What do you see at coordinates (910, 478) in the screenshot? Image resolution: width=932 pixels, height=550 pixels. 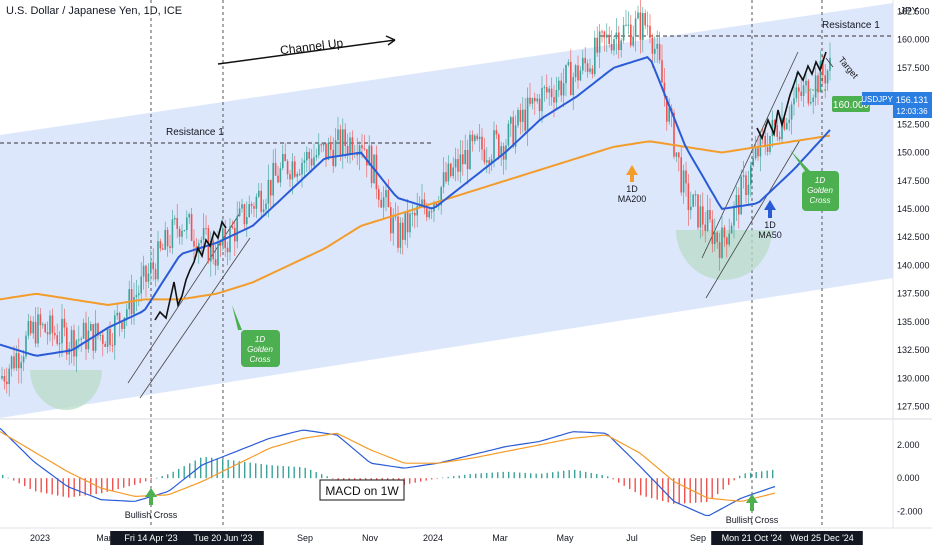 I see `macd-scale: 2.000 0.000 -2.000` at bounding box center [910, 478].